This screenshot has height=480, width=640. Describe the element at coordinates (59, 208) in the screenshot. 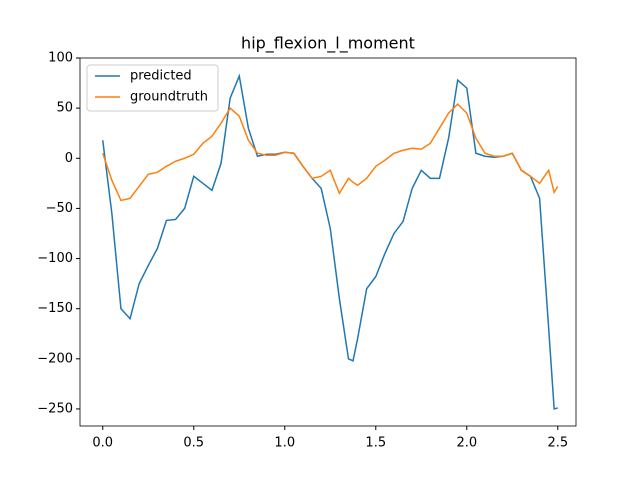

I see `y-tick-label: −50` at that location.